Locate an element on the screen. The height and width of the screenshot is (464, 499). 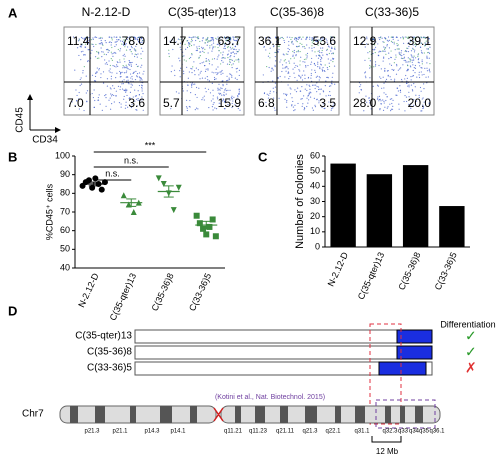
data-point is located at coordinates (173, 210).